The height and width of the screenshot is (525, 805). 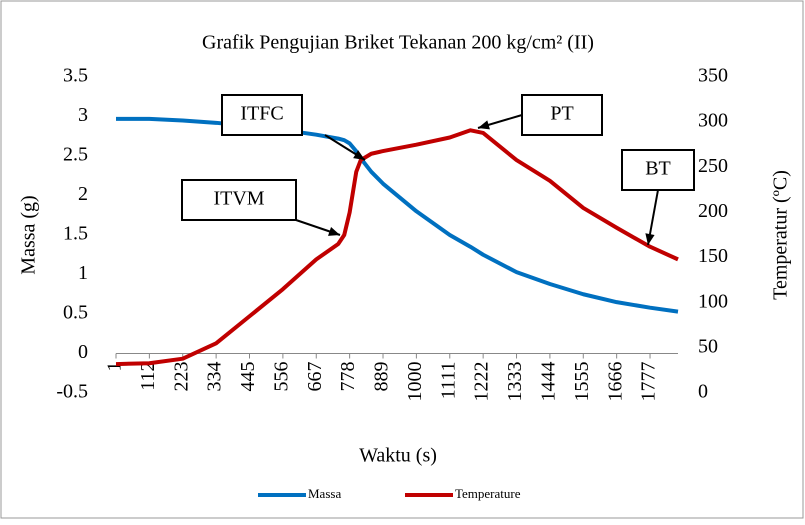 What do you see at coordinates (382, 377) in the screenshot?
I see `x-tick-label: 889` at bounding box center [382, 377].